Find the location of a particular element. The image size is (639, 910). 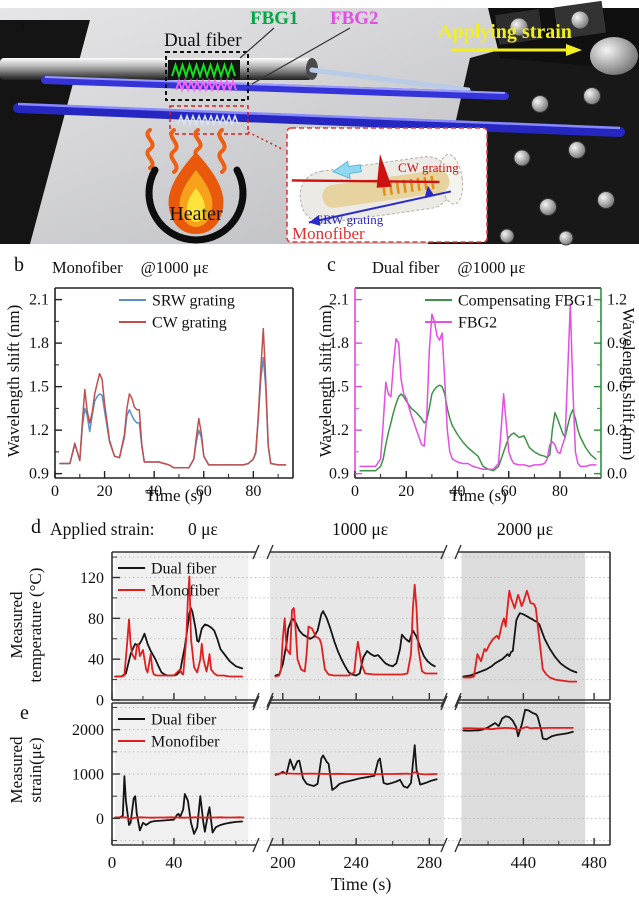

tick-label: CW grating is located at coordinates (189, 323).